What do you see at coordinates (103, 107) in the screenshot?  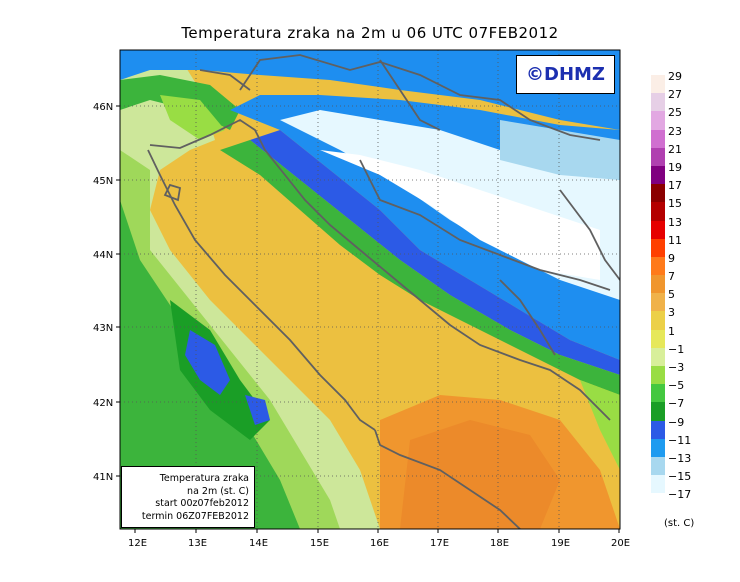 I see `lat-label: 46N` at bounding box center [103, 107].